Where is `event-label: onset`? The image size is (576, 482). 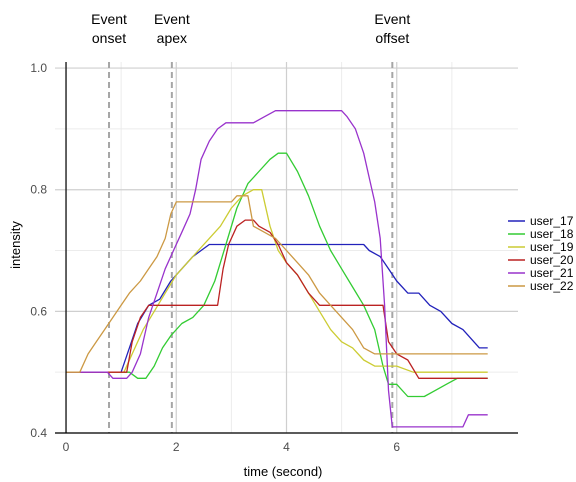 event-label: onset is located at coordinates (109, 38).